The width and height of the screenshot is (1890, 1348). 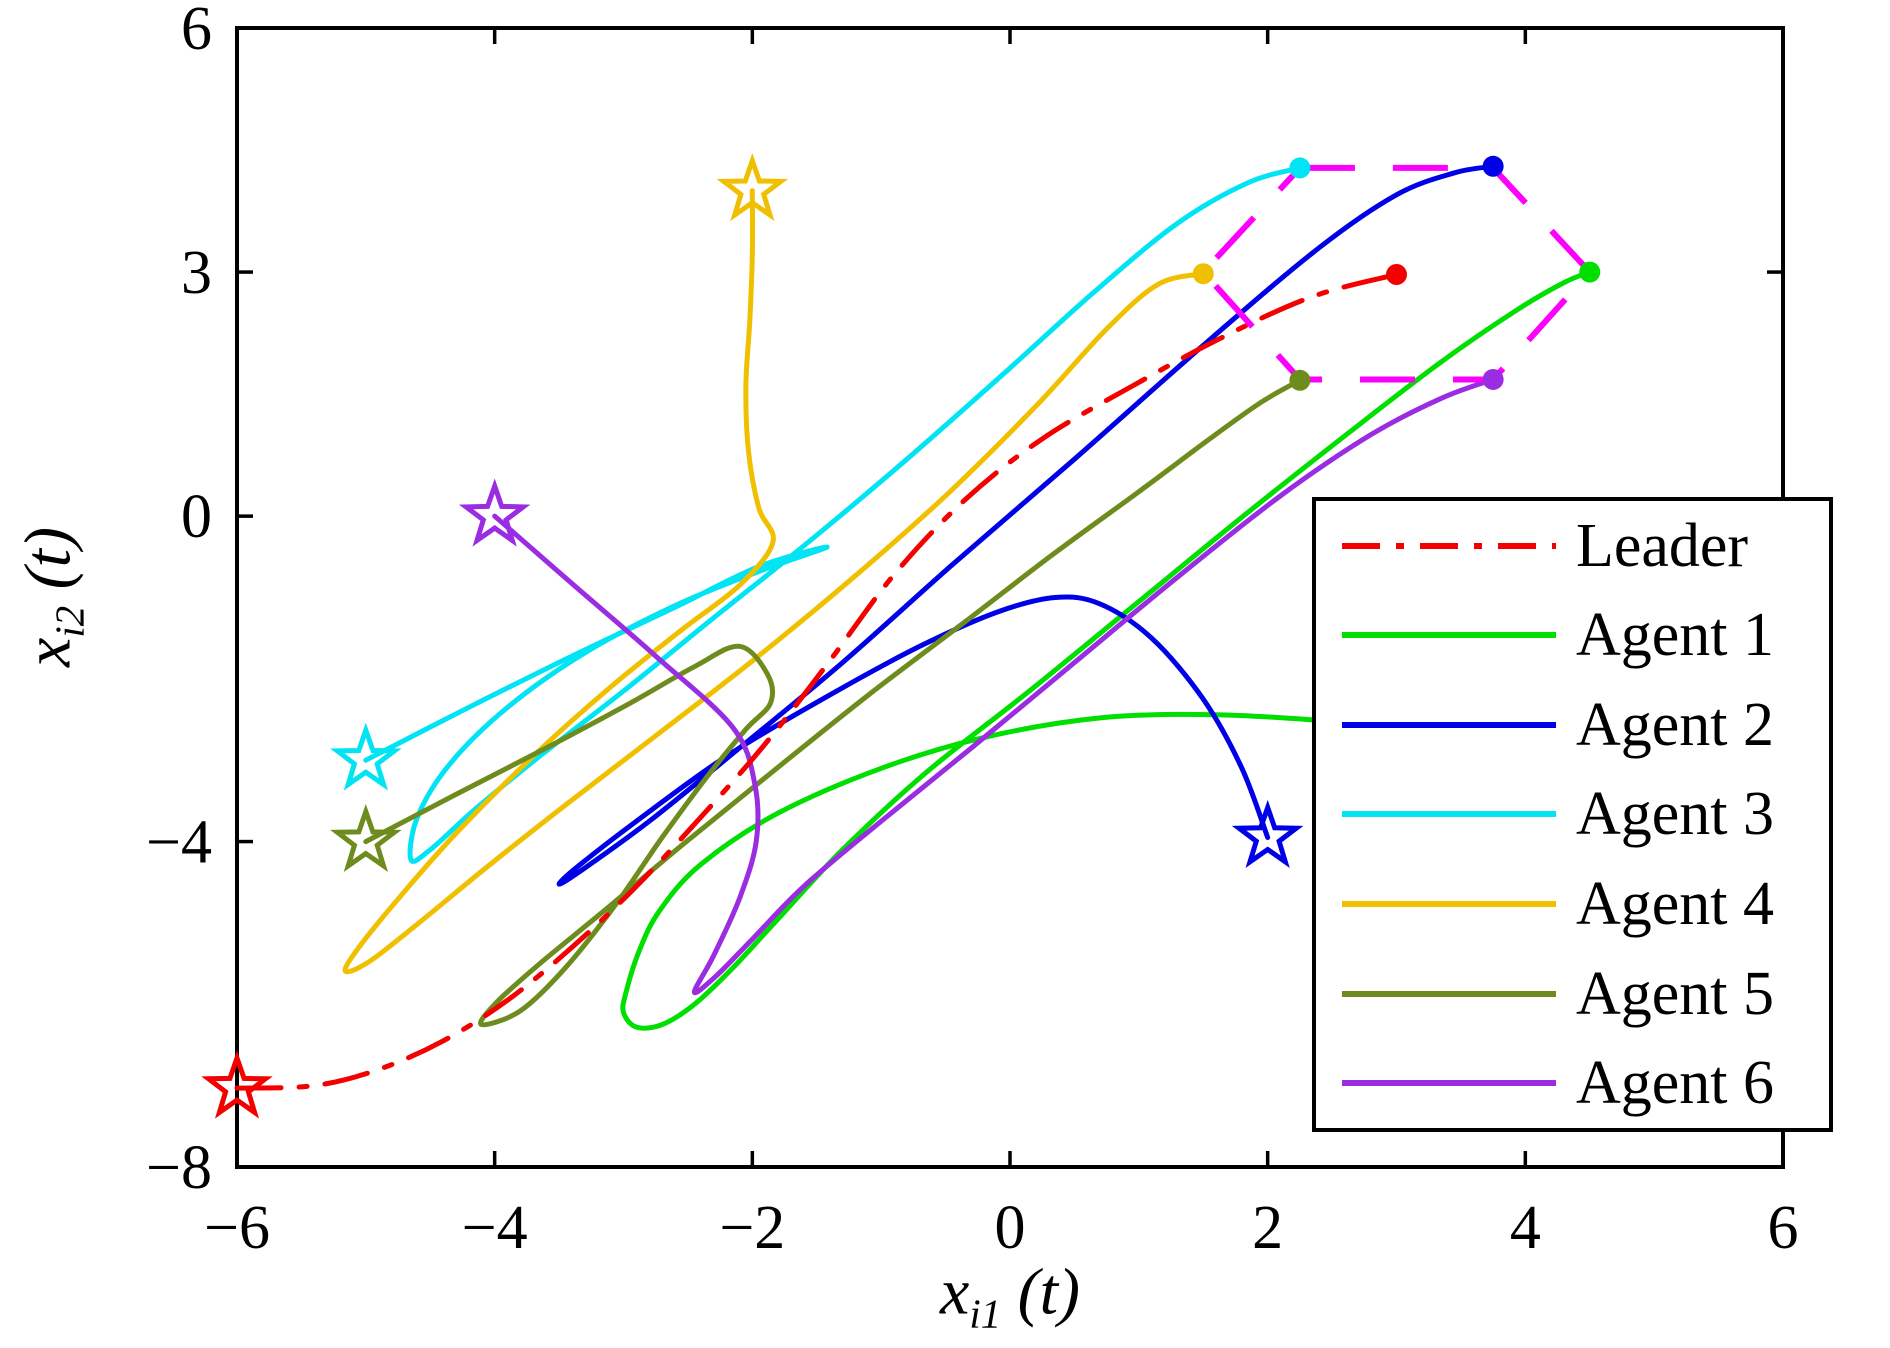 I want to click on legend-label: Agent 3, so click(x=1675, y=814).